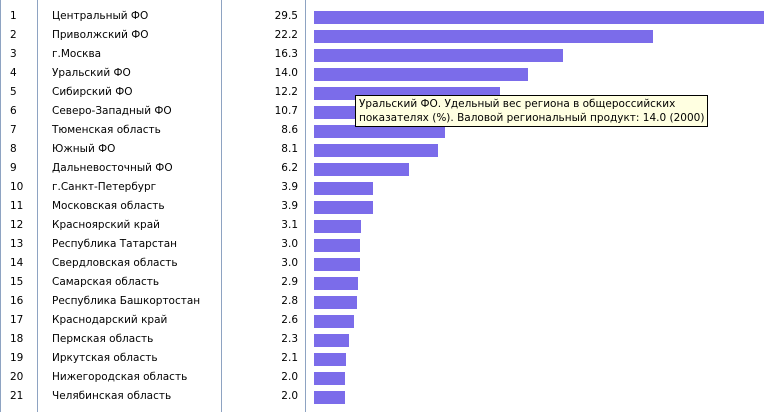  Describe the element at coordinates (13, 92) in the screenshot. I see `rank-label: 5` at that location.